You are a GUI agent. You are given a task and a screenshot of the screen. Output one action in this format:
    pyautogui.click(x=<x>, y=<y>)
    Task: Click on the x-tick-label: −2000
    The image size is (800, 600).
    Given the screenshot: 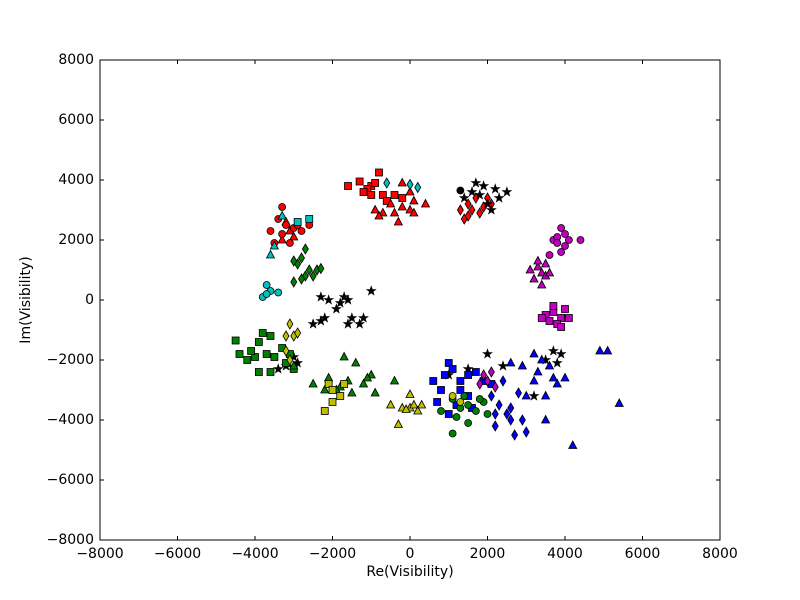 What is the action you would take?
    pyautogui.click(x=332, y=554)
    